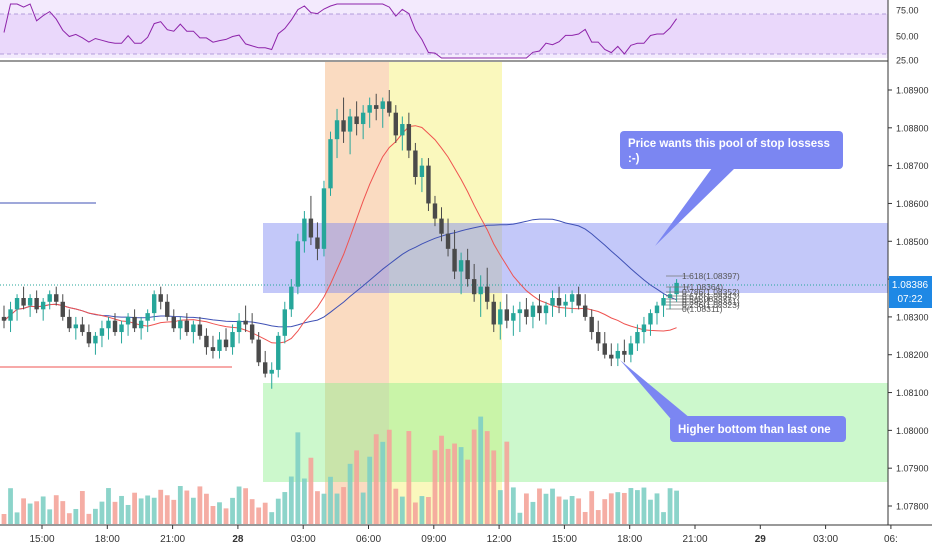 The height and width of the screenshot is (555, 932). Describe the element at coordinates (629, 539) in the screenshot. I see `time-tick-label: 18:00` at that location.